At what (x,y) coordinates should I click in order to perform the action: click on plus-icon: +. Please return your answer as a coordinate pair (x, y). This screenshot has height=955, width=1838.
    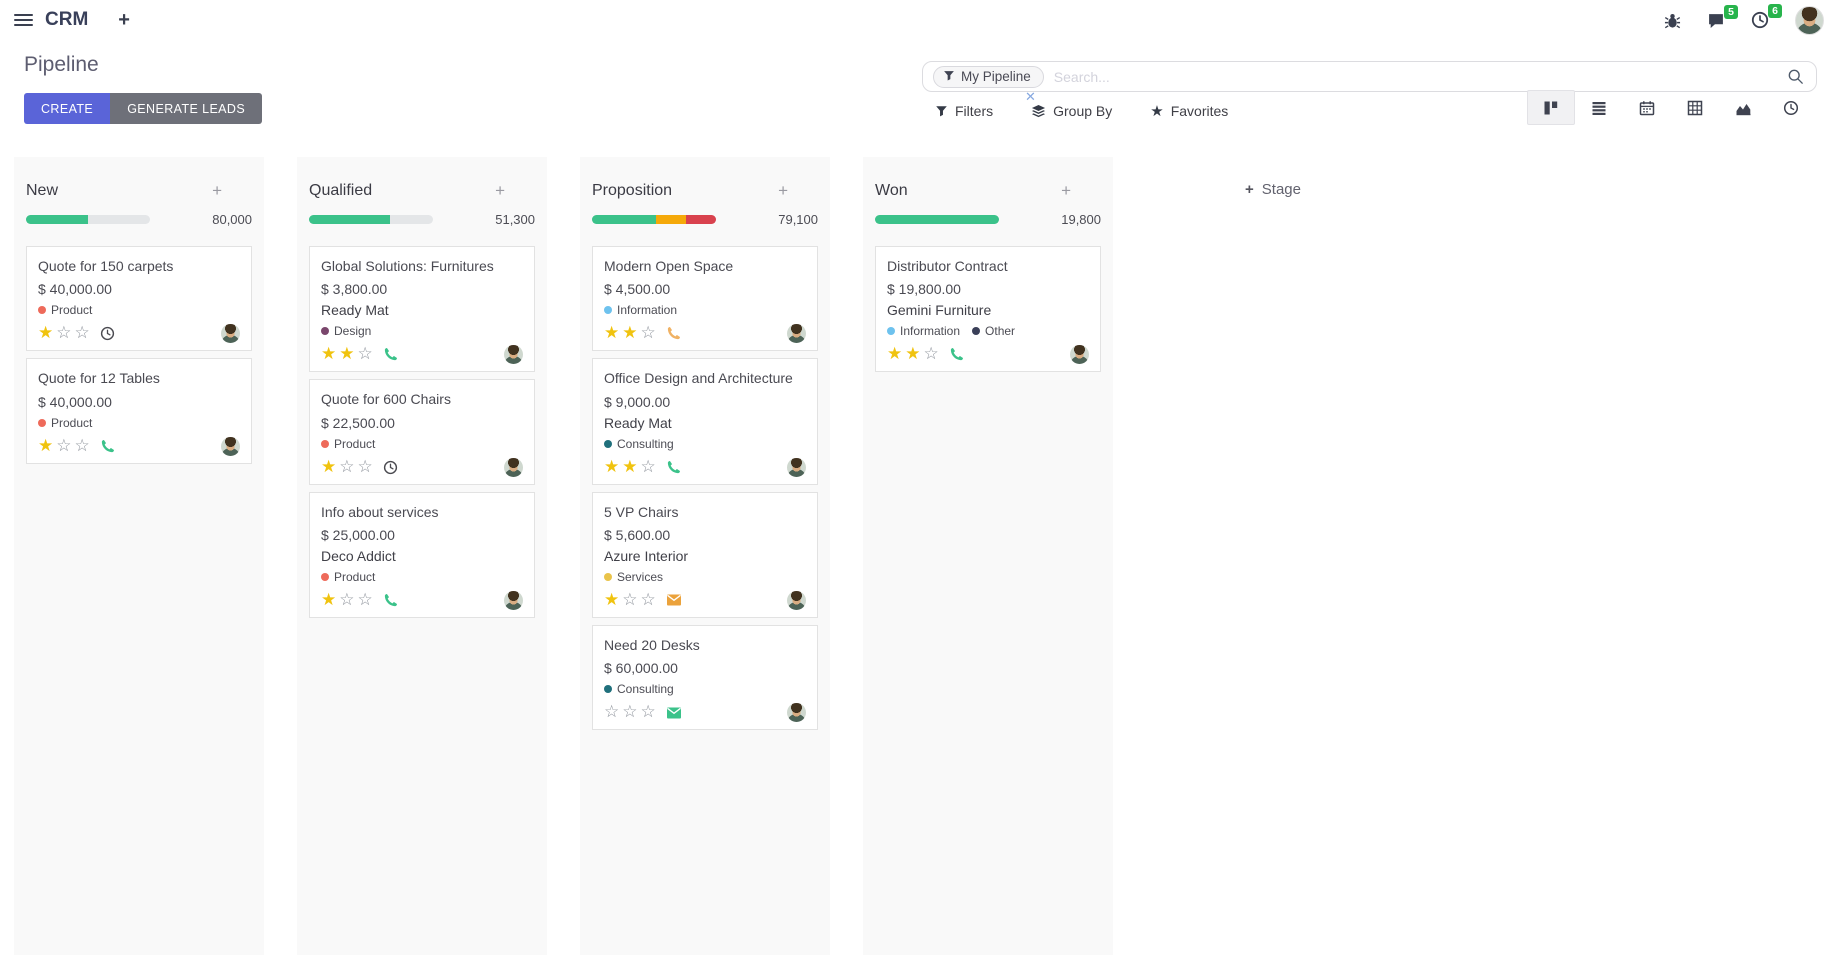
    Looking at the image, I should click on (124, 19).